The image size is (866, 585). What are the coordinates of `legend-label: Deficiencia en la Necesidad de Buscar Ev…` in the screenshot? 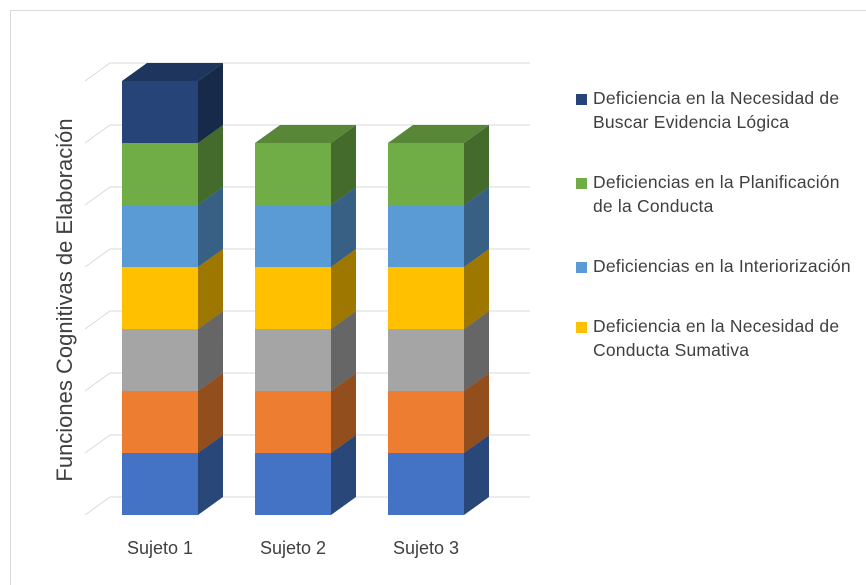 It's located at (716, 110).